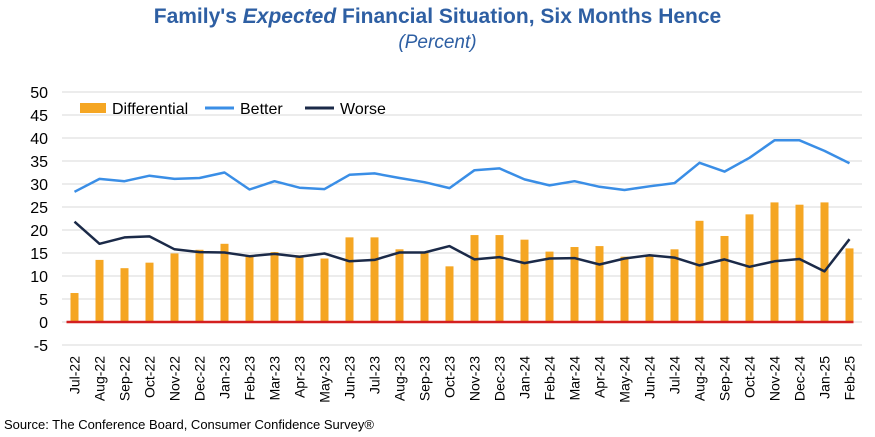  I want to click on x-tick-label: Dec-24, so click(800, 378).